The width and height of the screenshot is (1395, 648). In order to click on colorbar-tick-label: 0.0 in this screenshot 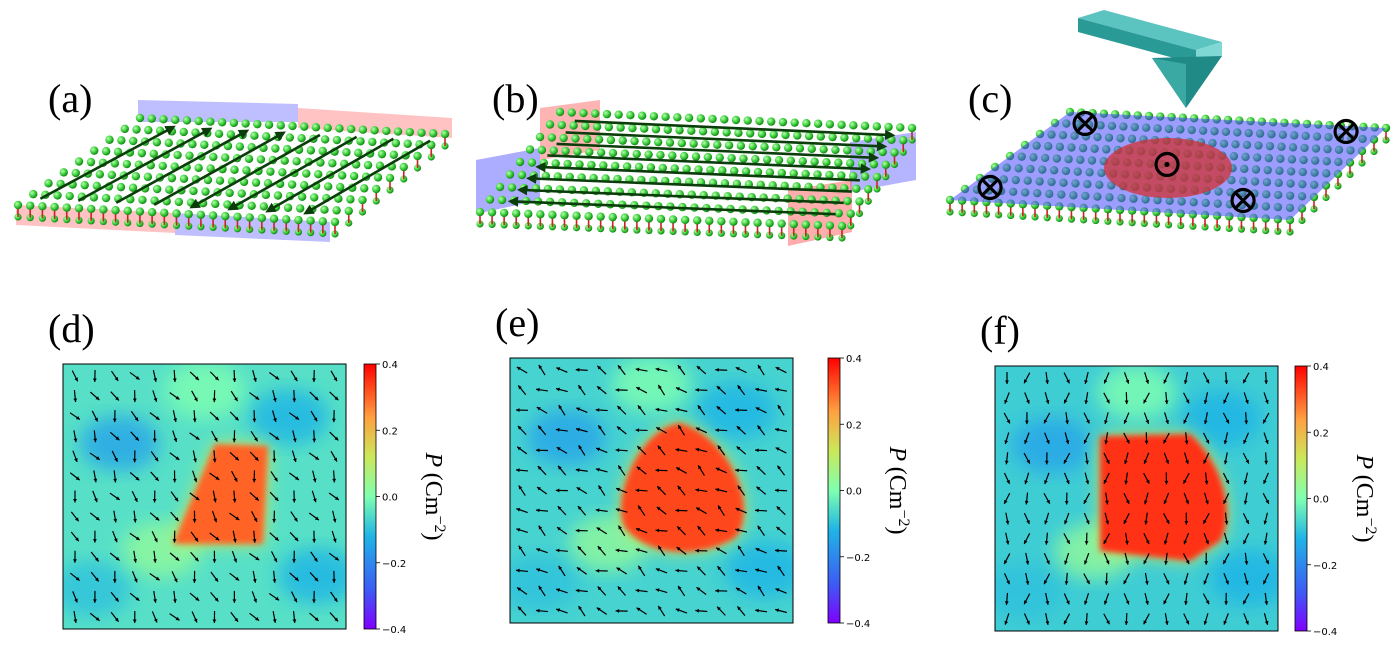, I will do `click(390, 498)`.